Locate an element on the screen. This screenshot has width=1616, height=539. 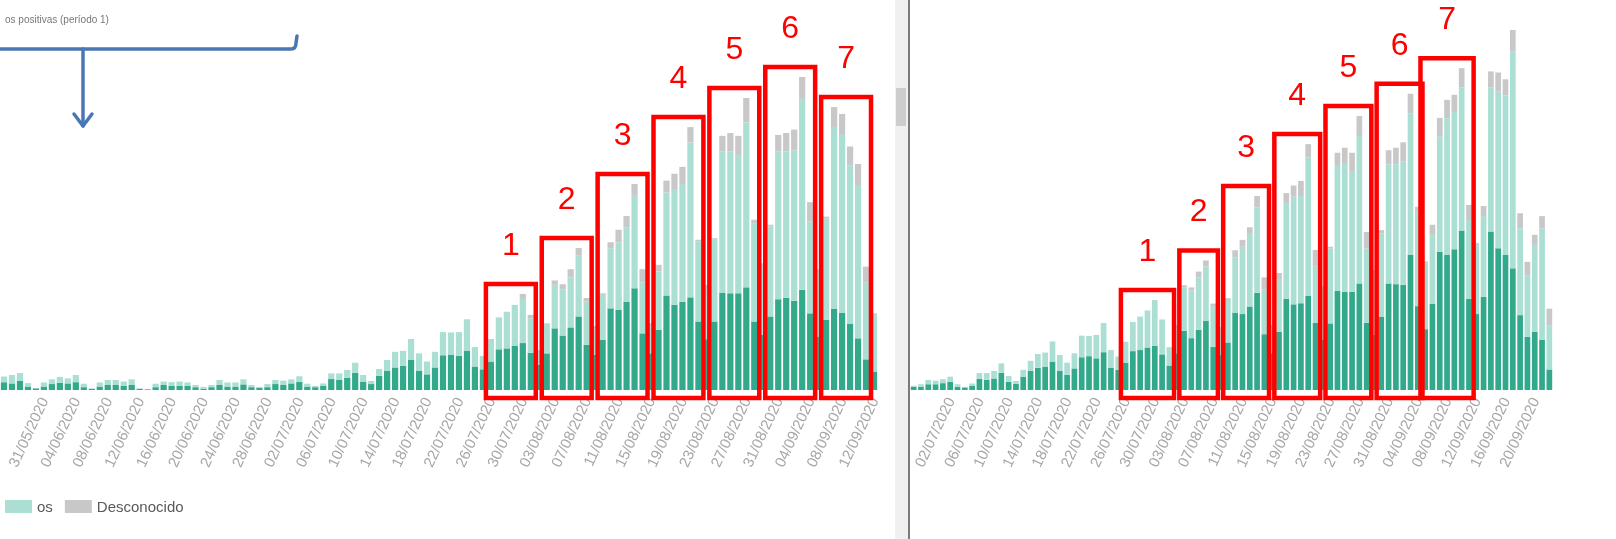
text: 7 is located at coordinates (846, 57).